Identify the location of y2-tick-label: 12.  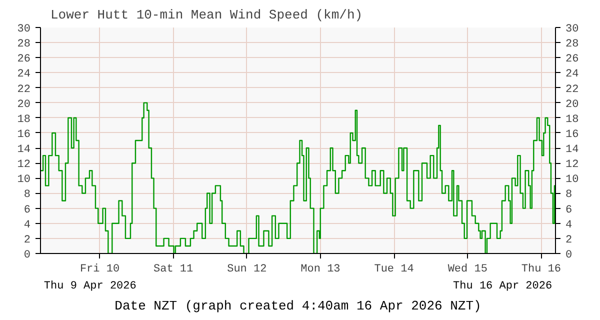
(572, 165).